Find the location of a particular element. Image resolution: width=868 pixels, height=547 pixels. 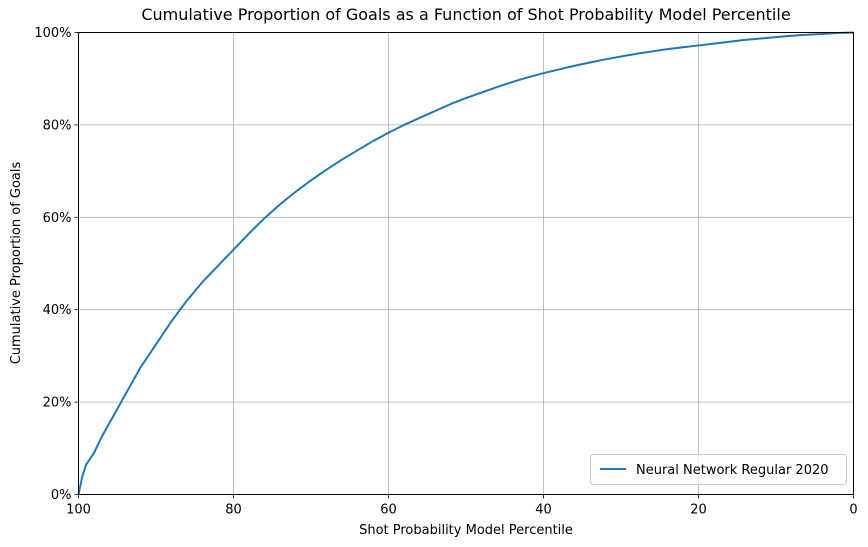

y-tick-label: 60% is located at coordinates (57, 218).